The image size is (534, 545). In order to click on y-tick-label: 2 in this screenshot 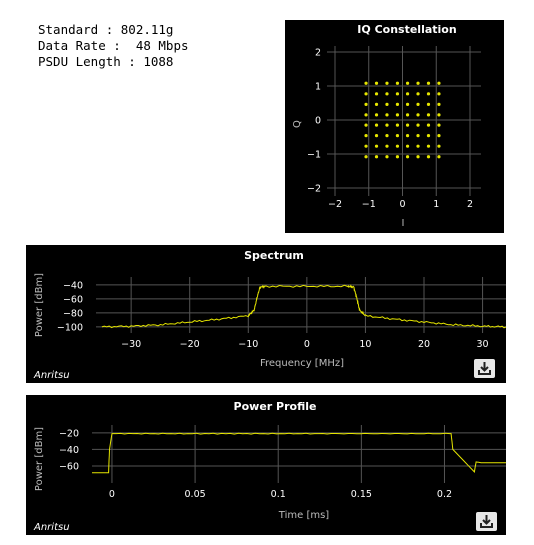, I will do `click(318, 53)`.